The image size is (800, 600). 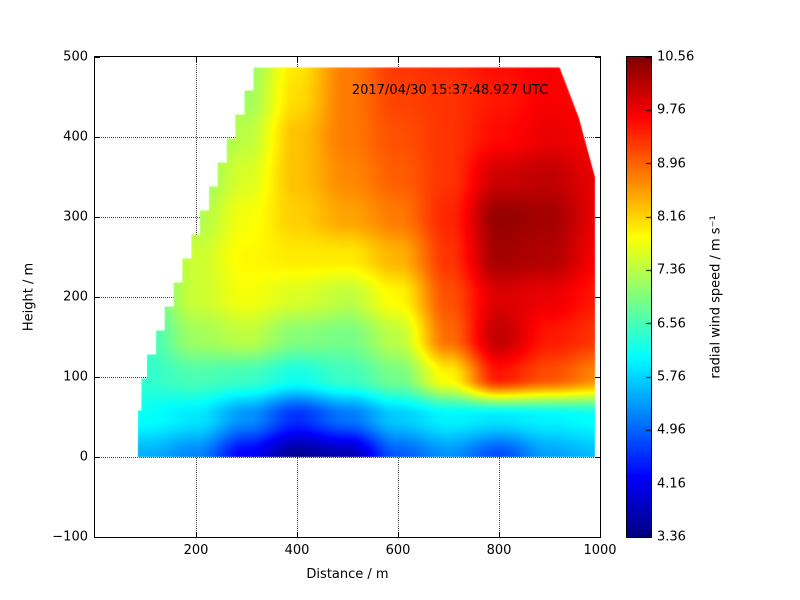 I want to click on y-tick-label: 400, so click(x=75, y=137).